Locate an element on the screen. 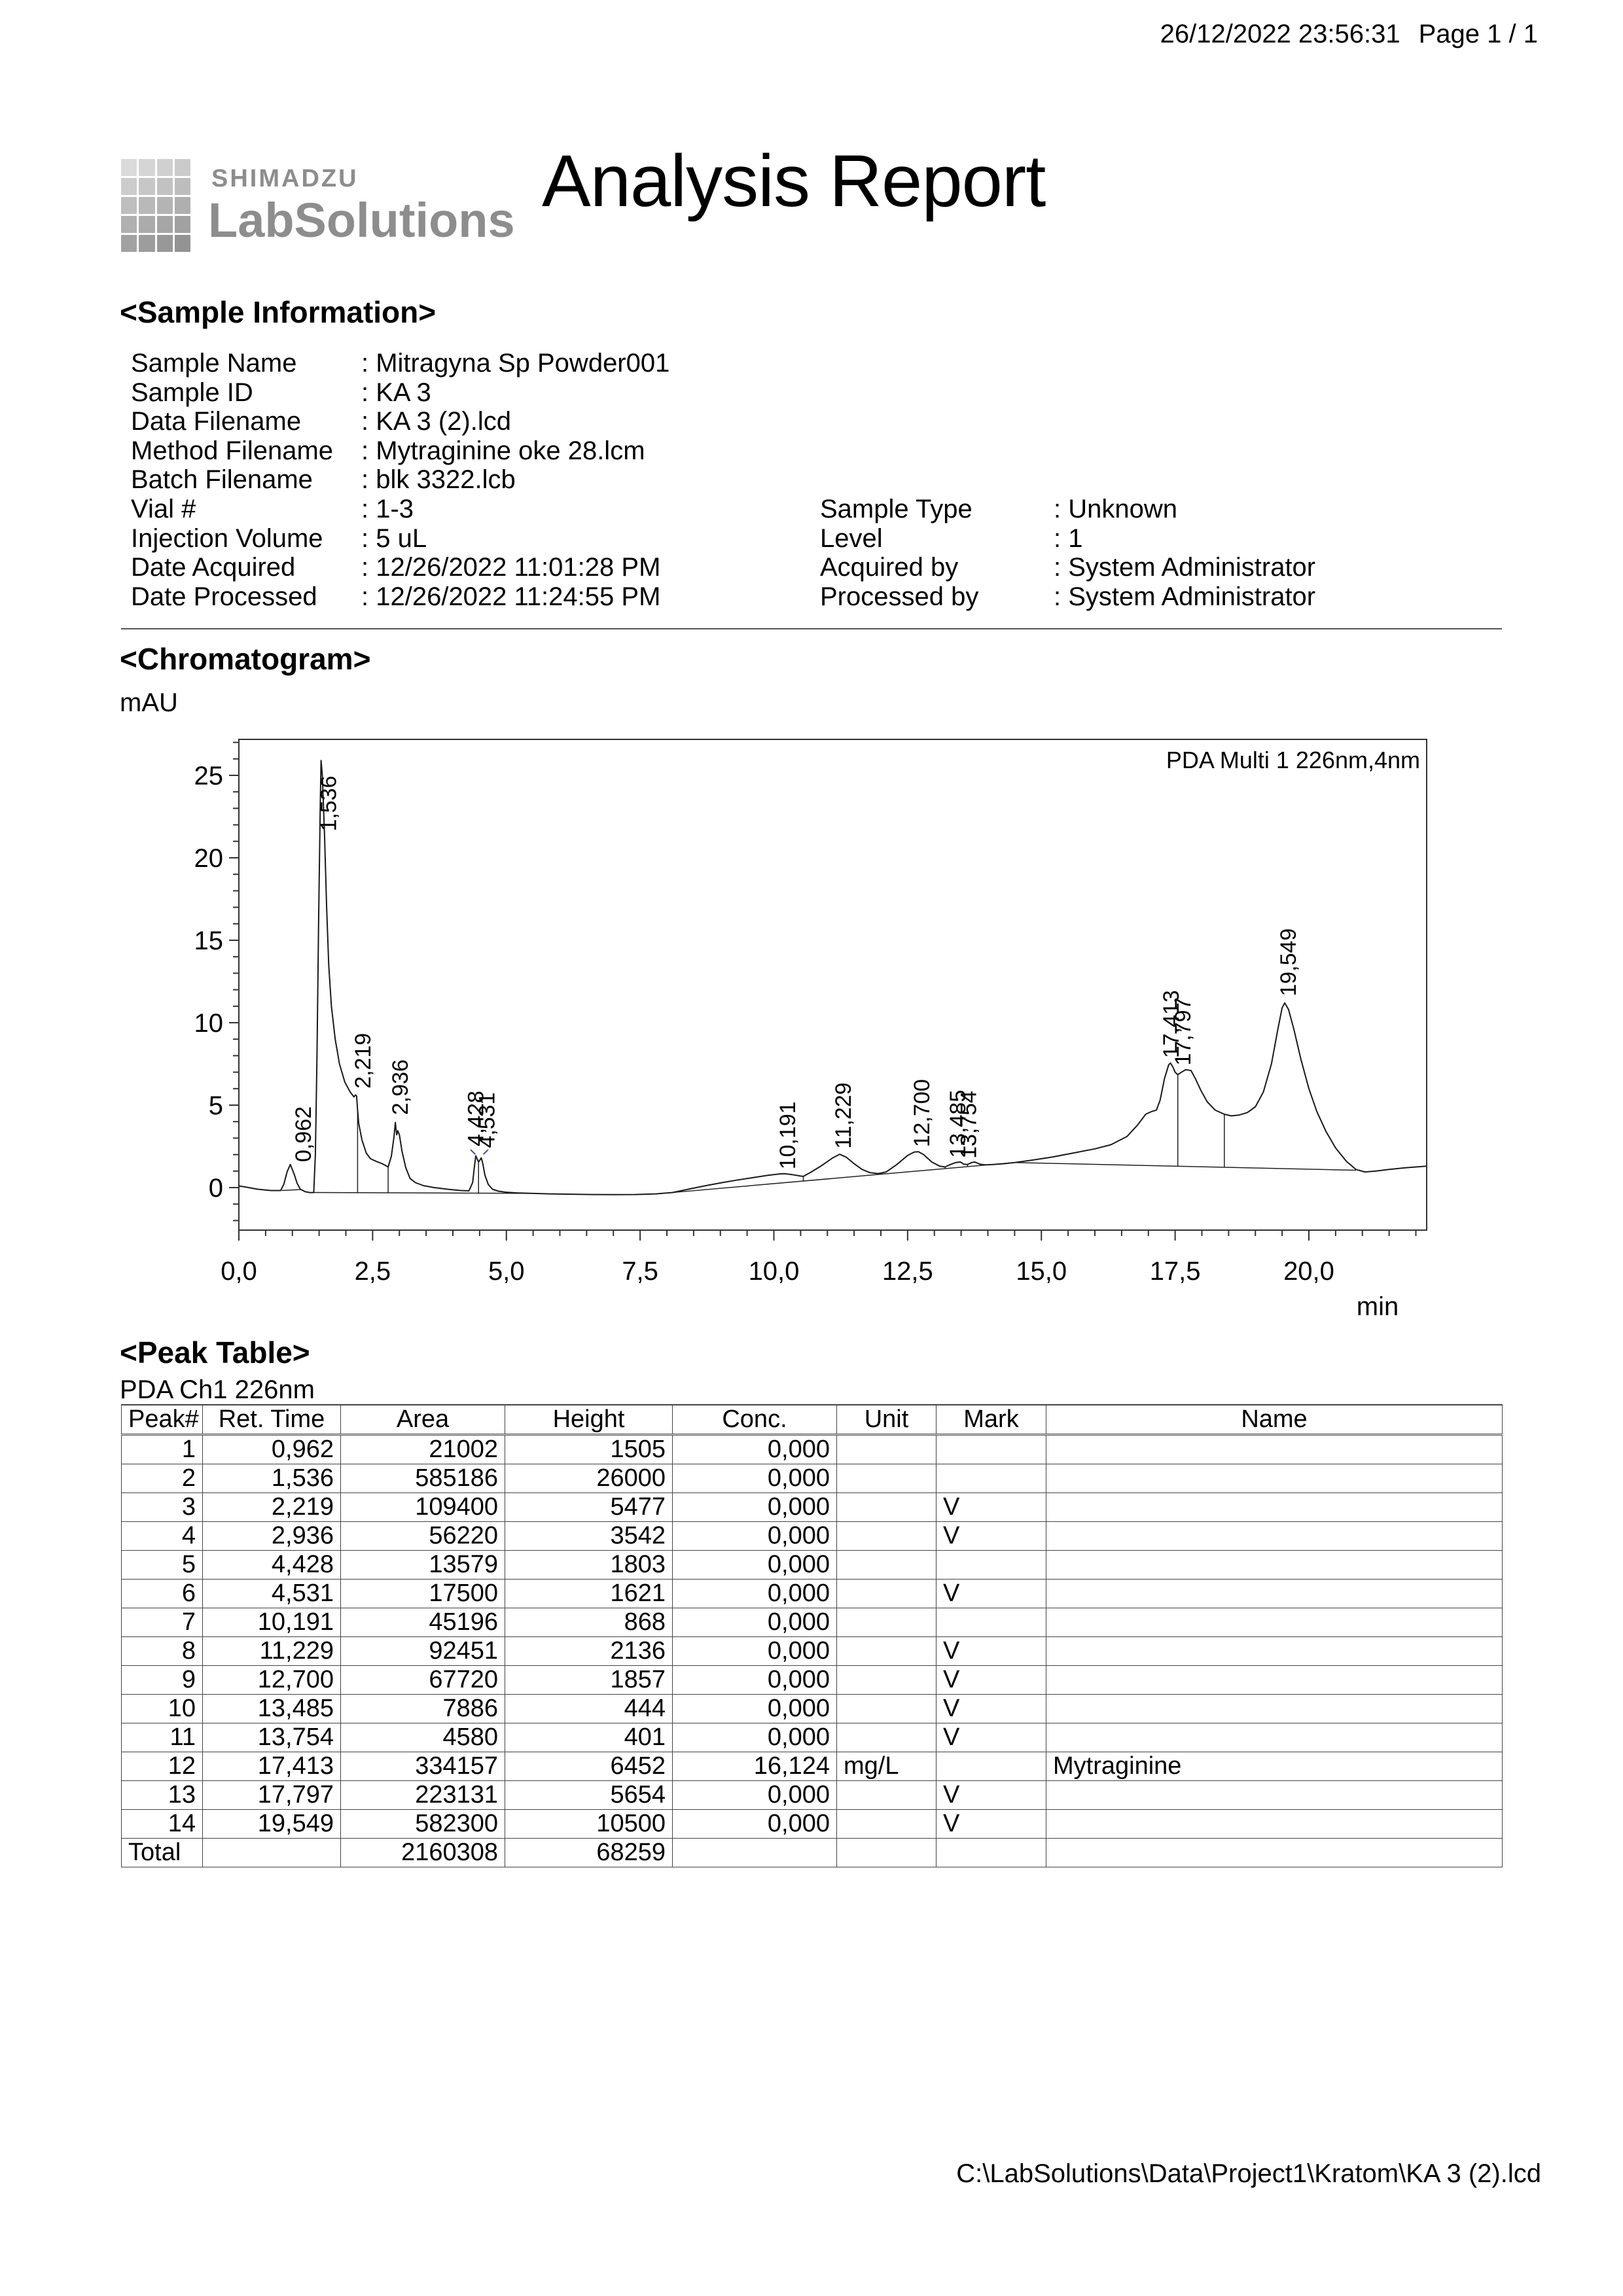 The height and width of the screenshot is (2296, 1623). table-cell: 2 is located at coordinates (162, 1479).